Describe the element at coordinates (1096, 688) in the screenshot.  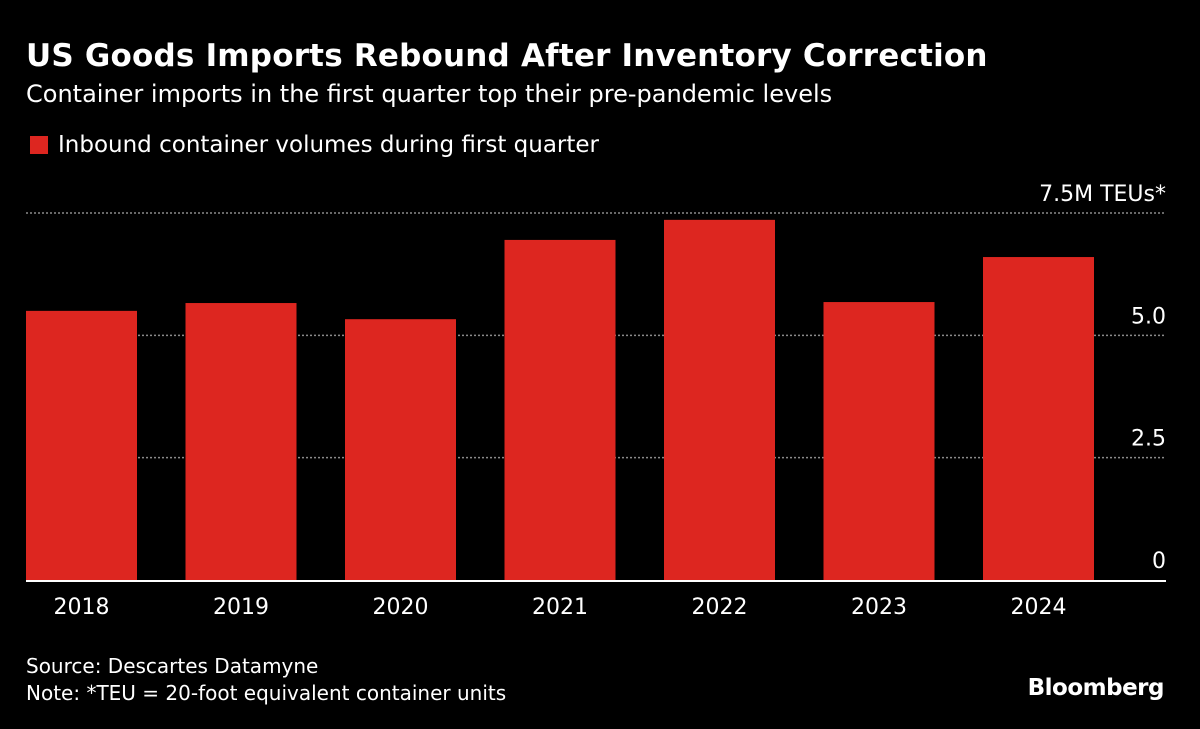
I see `bloomberg-logo: Bloomberg` at that location.